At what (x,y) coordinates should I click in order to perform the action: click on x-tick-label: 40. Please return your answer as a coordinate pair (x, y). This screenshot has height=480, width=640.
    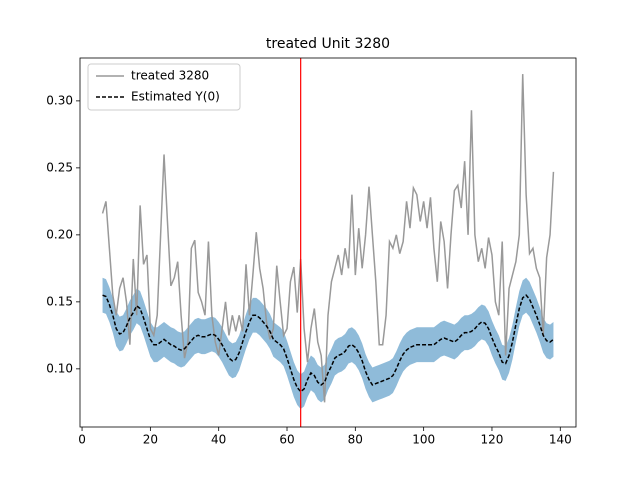
    Looking at the image, I should click on (218, 440).